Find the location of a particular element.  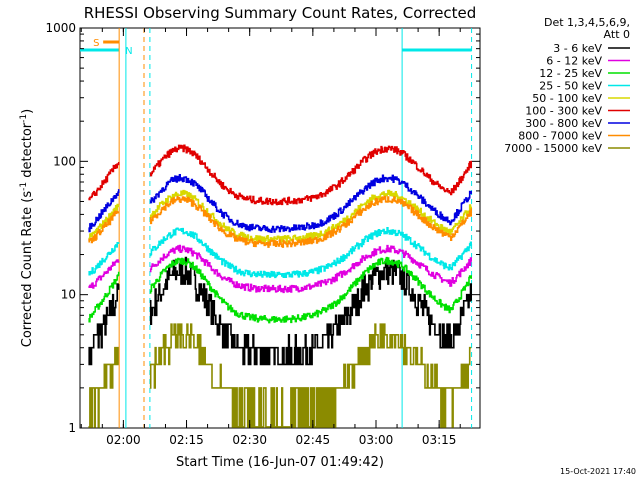

legend-label: 100 - 300 keV is located at coordinates (563, 111).